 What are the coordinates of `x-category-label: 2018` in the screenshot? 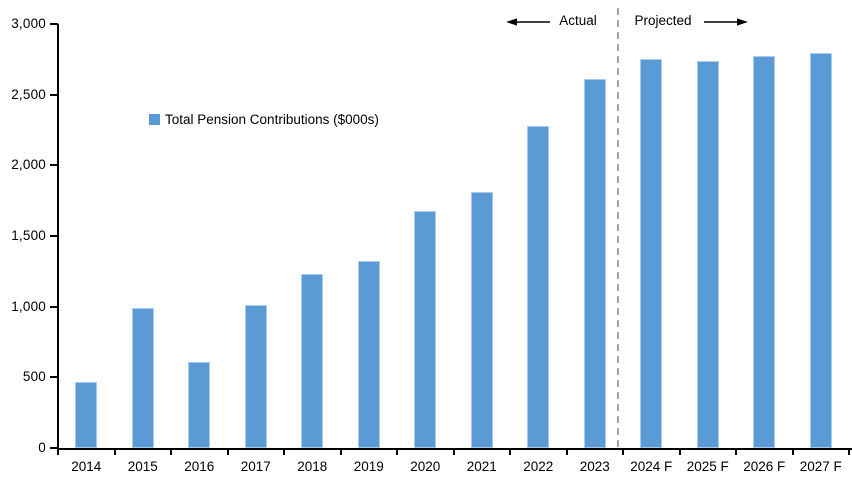 It's located at (312, 466).